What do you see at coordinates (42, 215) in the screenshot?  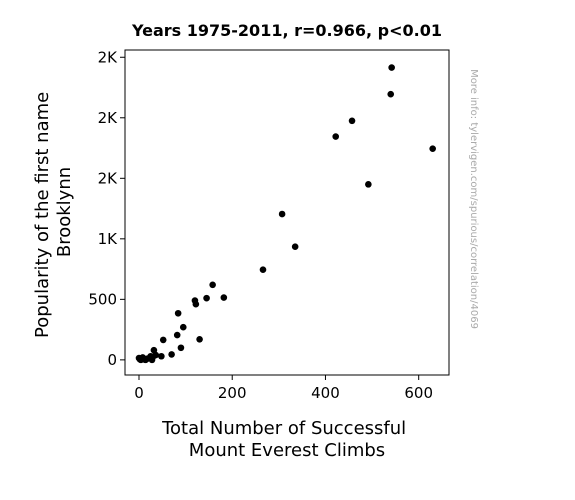 I see `y-axis-label-line-1: Popularity of the first name` at bounding box center [42, 215].